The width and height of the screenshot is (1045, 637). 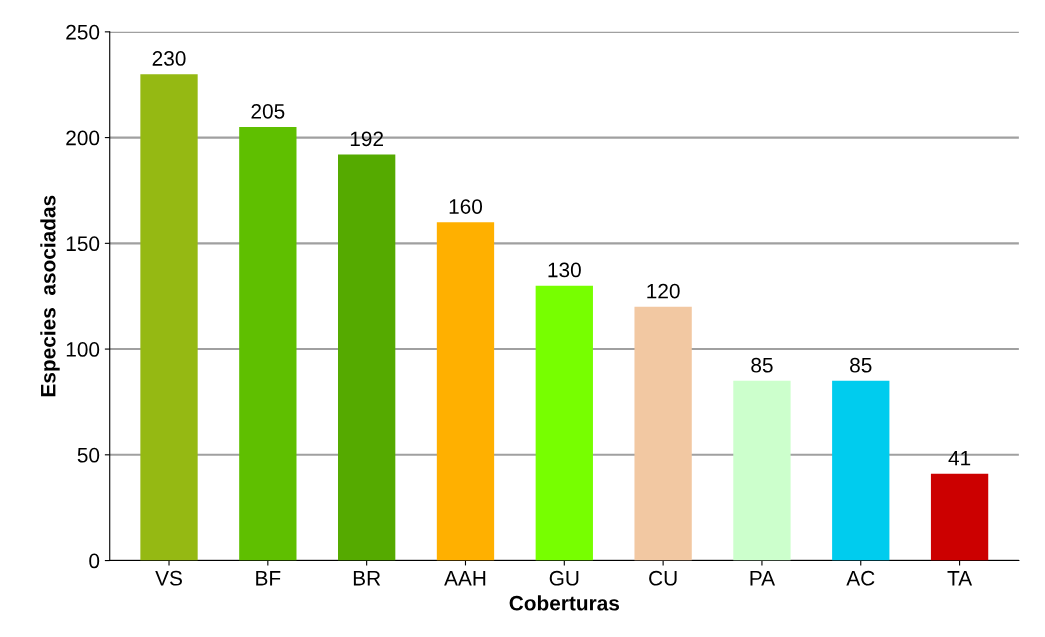 I want to click on x-tick-label: PA, so click(x=763, y=578).